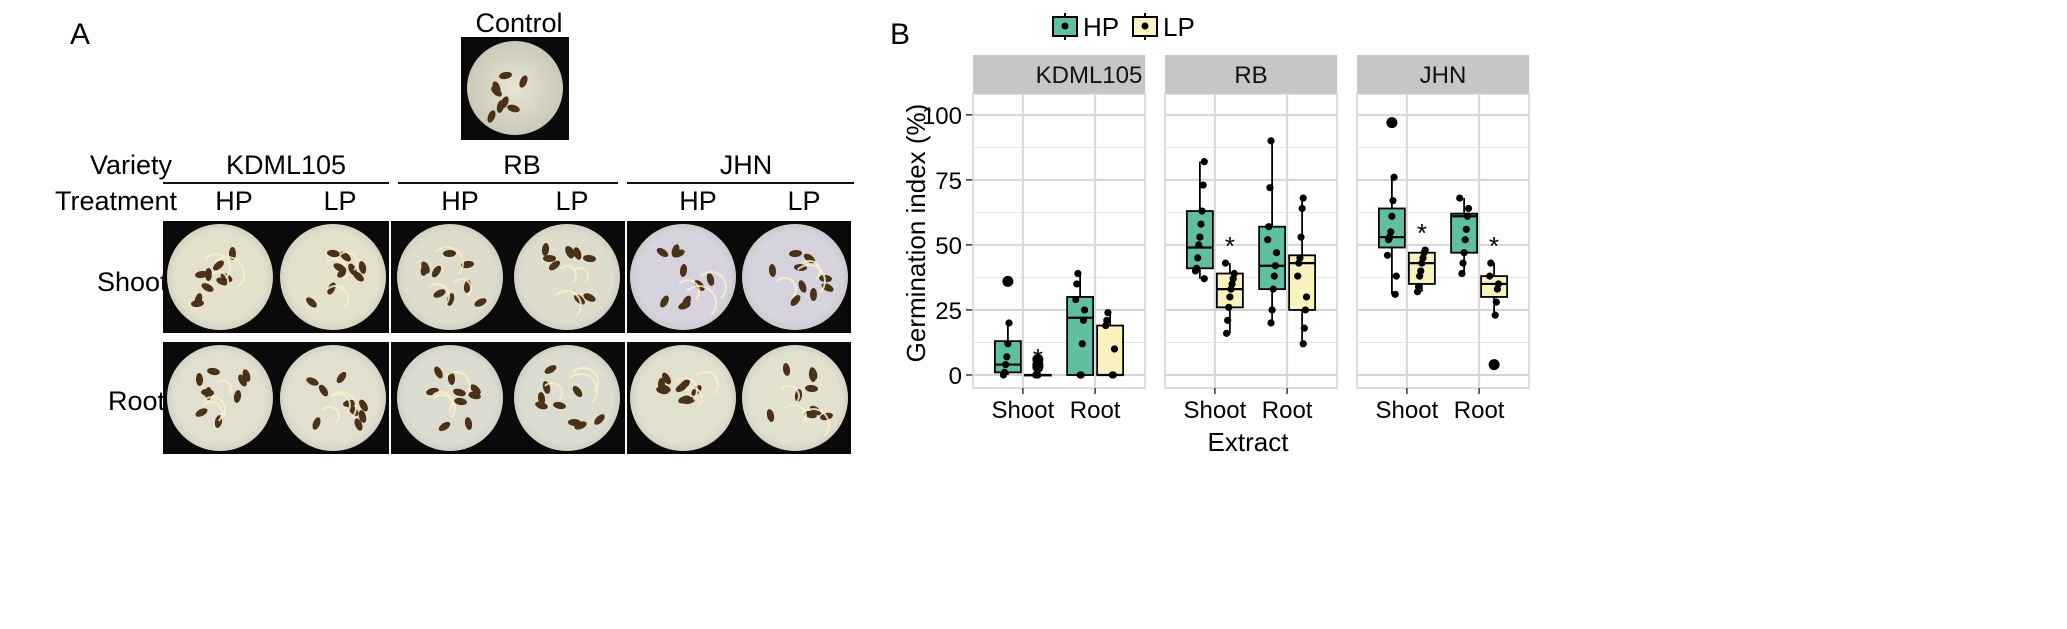 The height and width of the screenshot is (629, 2067). I want to click on box-kdml105-root-lp, so click(1110, 343).